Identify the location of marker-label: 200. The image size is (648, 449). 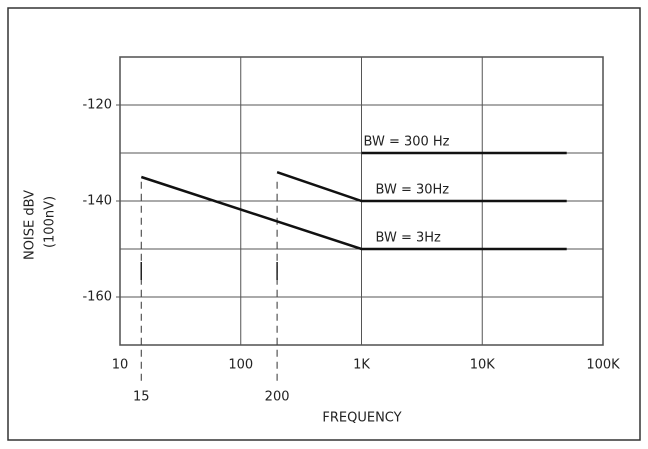
(277, 397).